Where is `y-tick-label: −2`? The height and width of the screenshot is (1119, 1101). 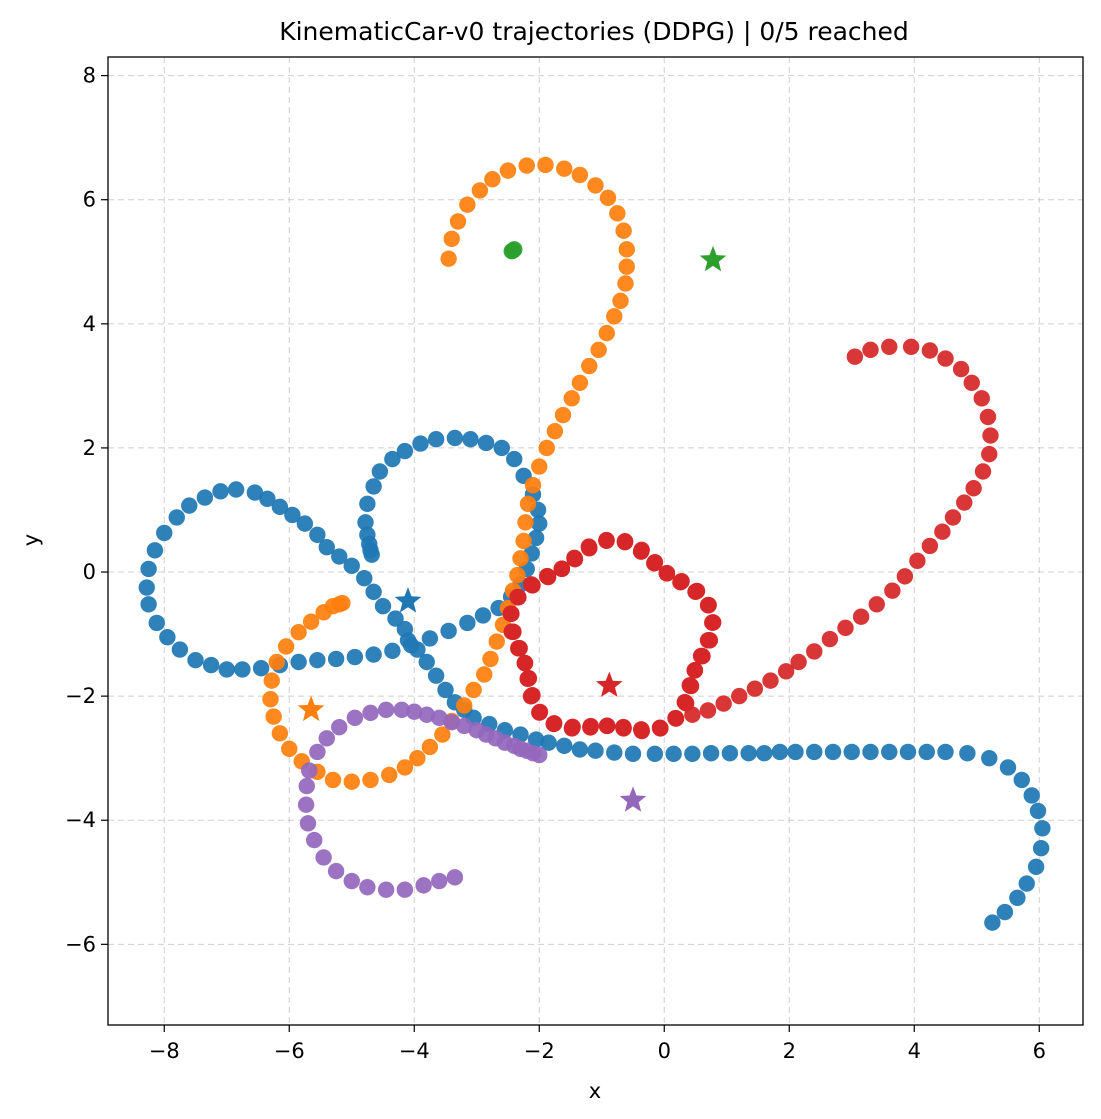 y-tick-label: −2 is located at coordinates (80, 696).